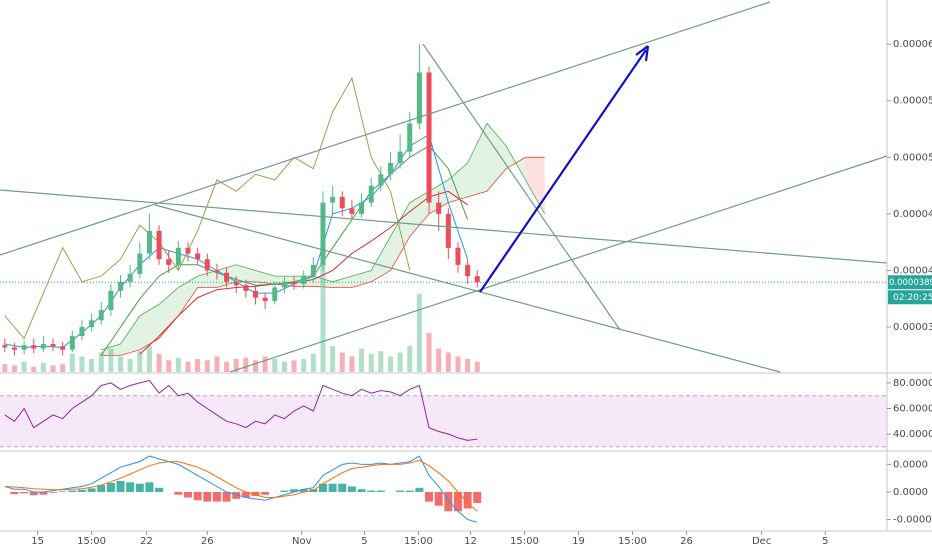  What do you see at coordinates (912, 298) in the screenshot?
I see `countdown-label: 02:20:25` at bounding box center [912, 298].